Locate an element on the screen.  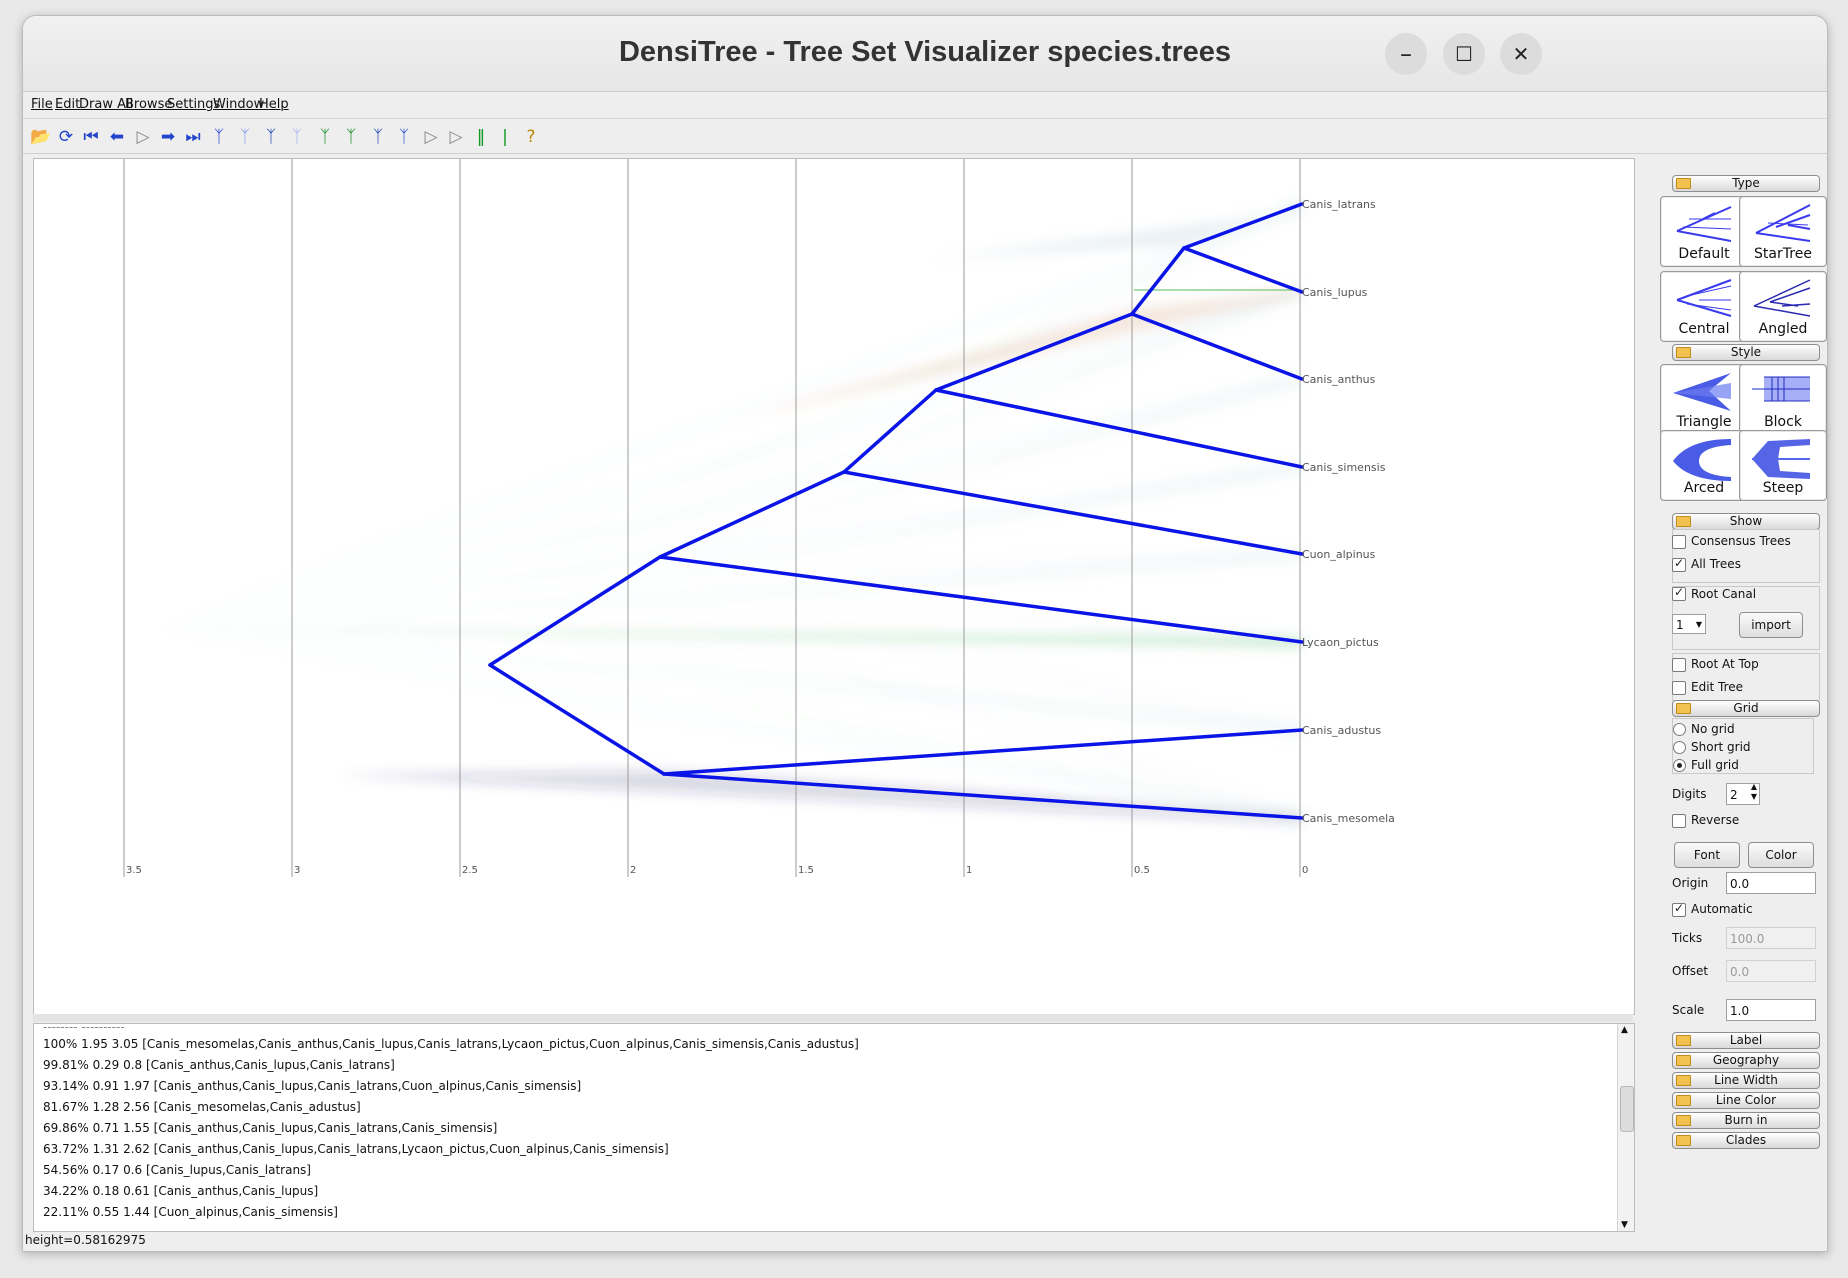
tree-fade-icon: ᛉ is located at coordinates (297, 137).